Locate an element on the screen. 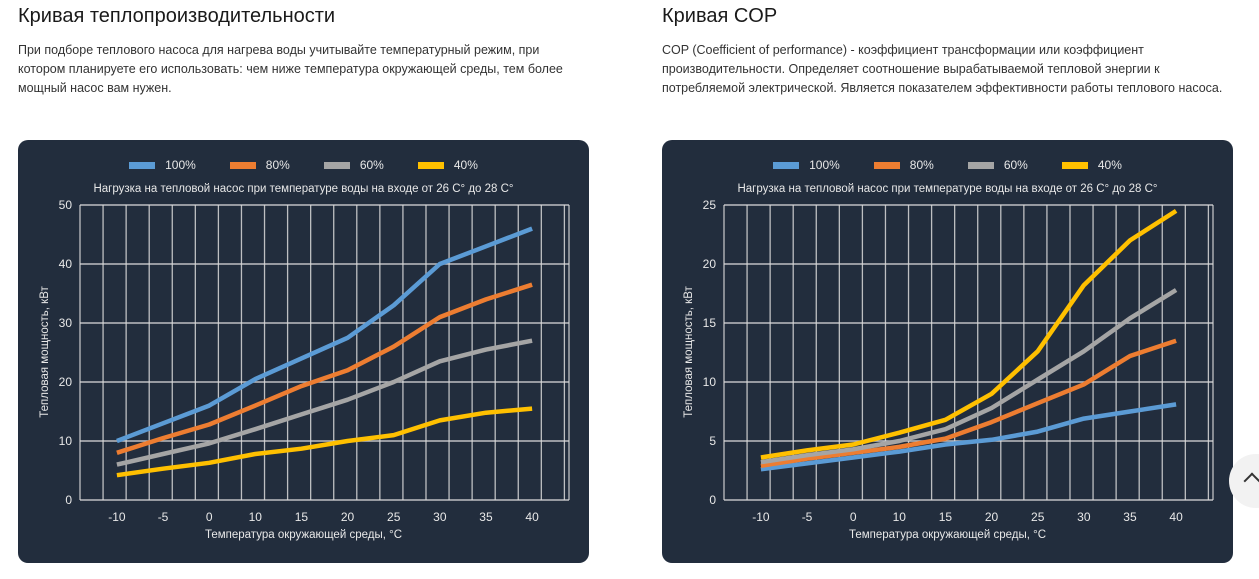 This screenshot has width=1259, height=579. y-tick-label: 25 is located at coordinates (710, 205).